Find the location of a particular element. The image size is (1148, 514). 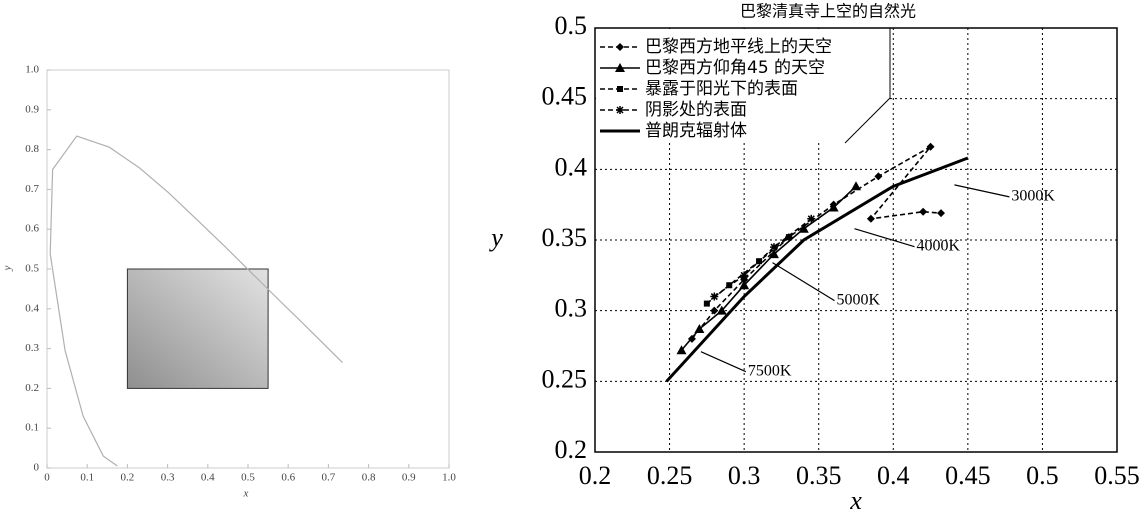

annotation: 7500K is located at coordinates (770, 370).